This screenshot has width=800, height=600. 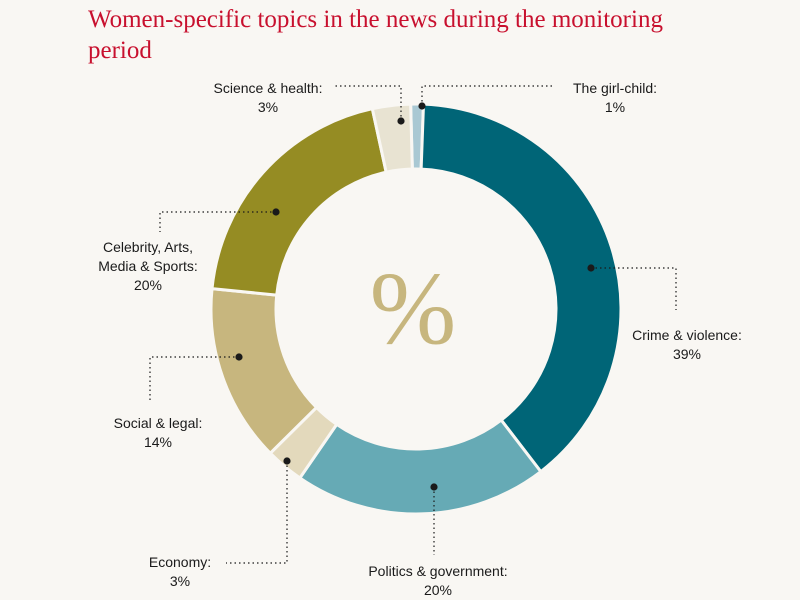 What do you see at coordinates (180, 571) in the screenshot?
I see `label-economy: Economy: 3%` at bounding box center [180, 571].